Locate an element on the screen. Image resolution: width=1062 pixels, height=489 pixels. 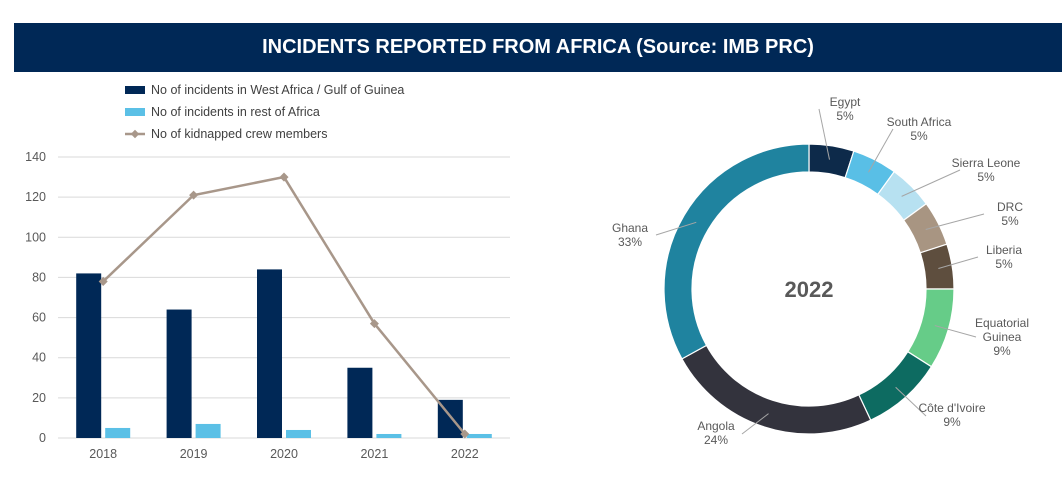
donut-slice-drc is located at coordinates (925, 228).